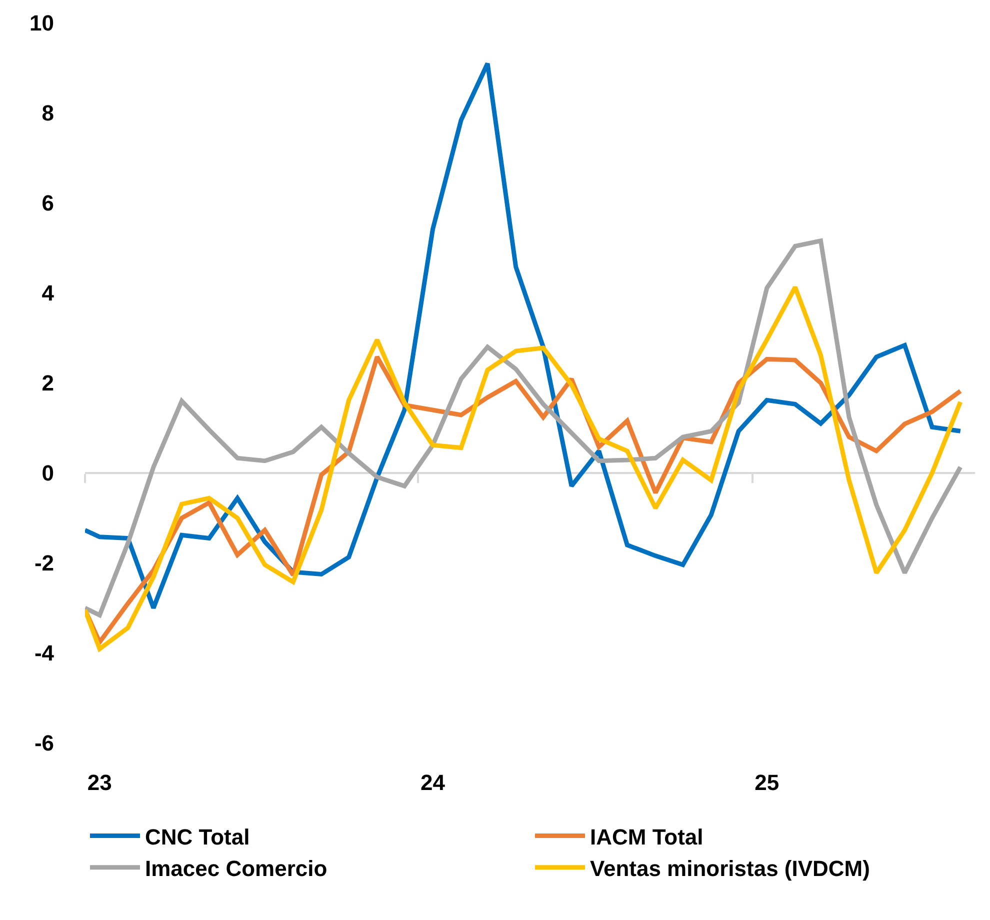 The width and height of the screenshot is (990, 920). I want to click on x-tick-label: 25, so click(767, 782).